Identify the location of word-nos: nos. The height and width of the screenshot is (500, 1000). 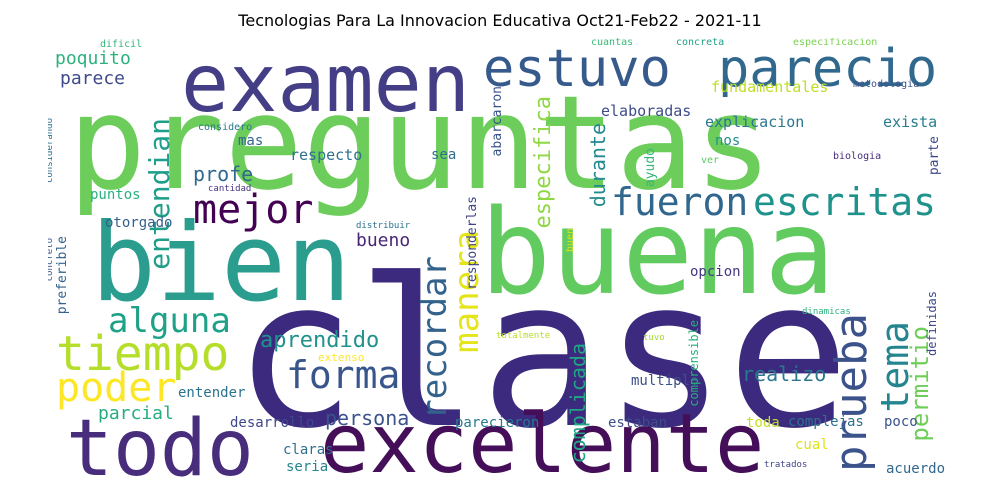
(728, 141).